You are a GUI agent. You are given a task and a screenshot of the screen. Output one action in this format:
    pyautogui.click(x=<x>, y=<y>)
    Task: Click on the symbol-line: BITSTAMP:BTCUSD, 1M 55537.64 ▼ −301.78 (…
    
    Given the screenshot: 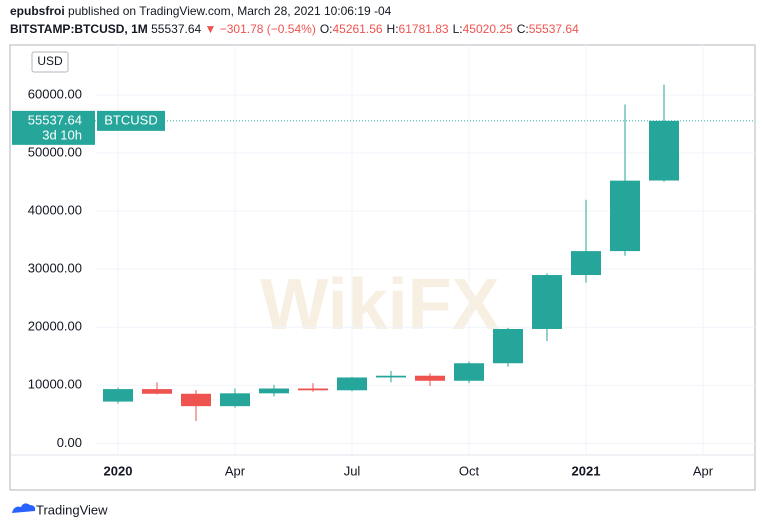 What is the action you would take?
    pyautogui.click(x=294, y=29)
    